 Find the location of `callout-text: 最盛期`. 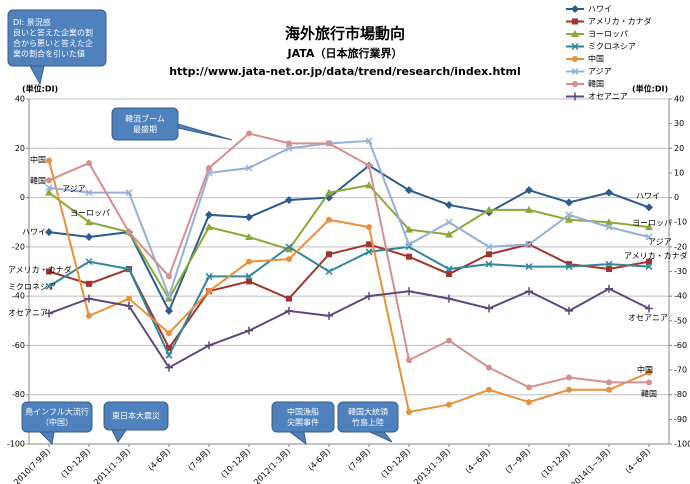

callout-text: 最盛期 is located at coordinates (145, 129).